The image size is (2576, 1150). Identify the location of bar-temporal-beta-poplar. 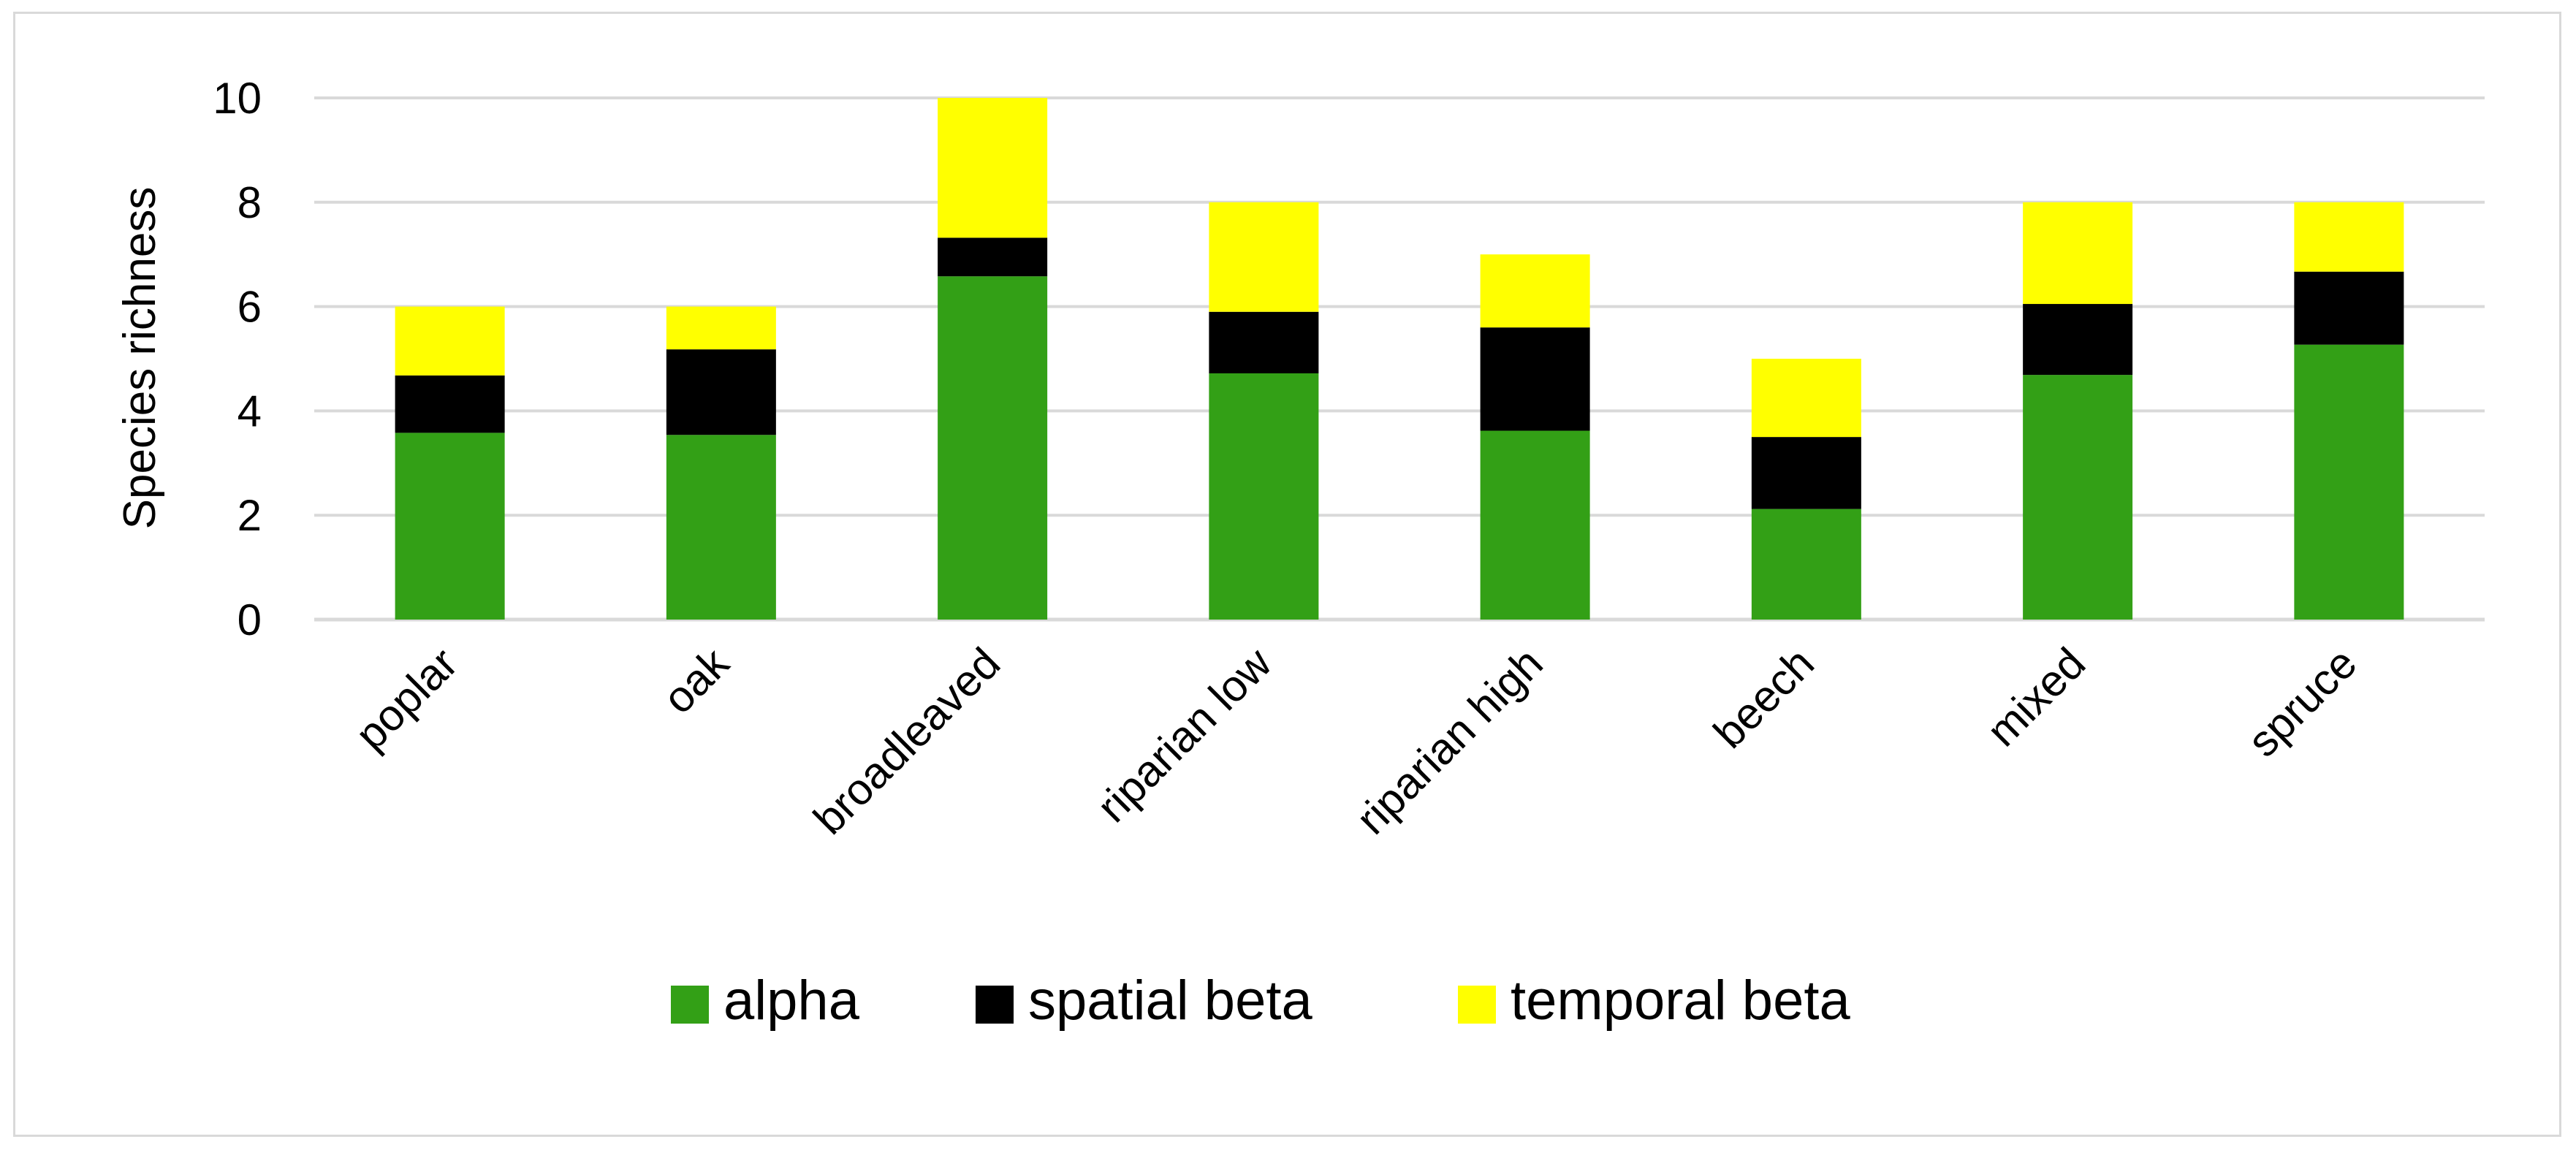
(450, 341).